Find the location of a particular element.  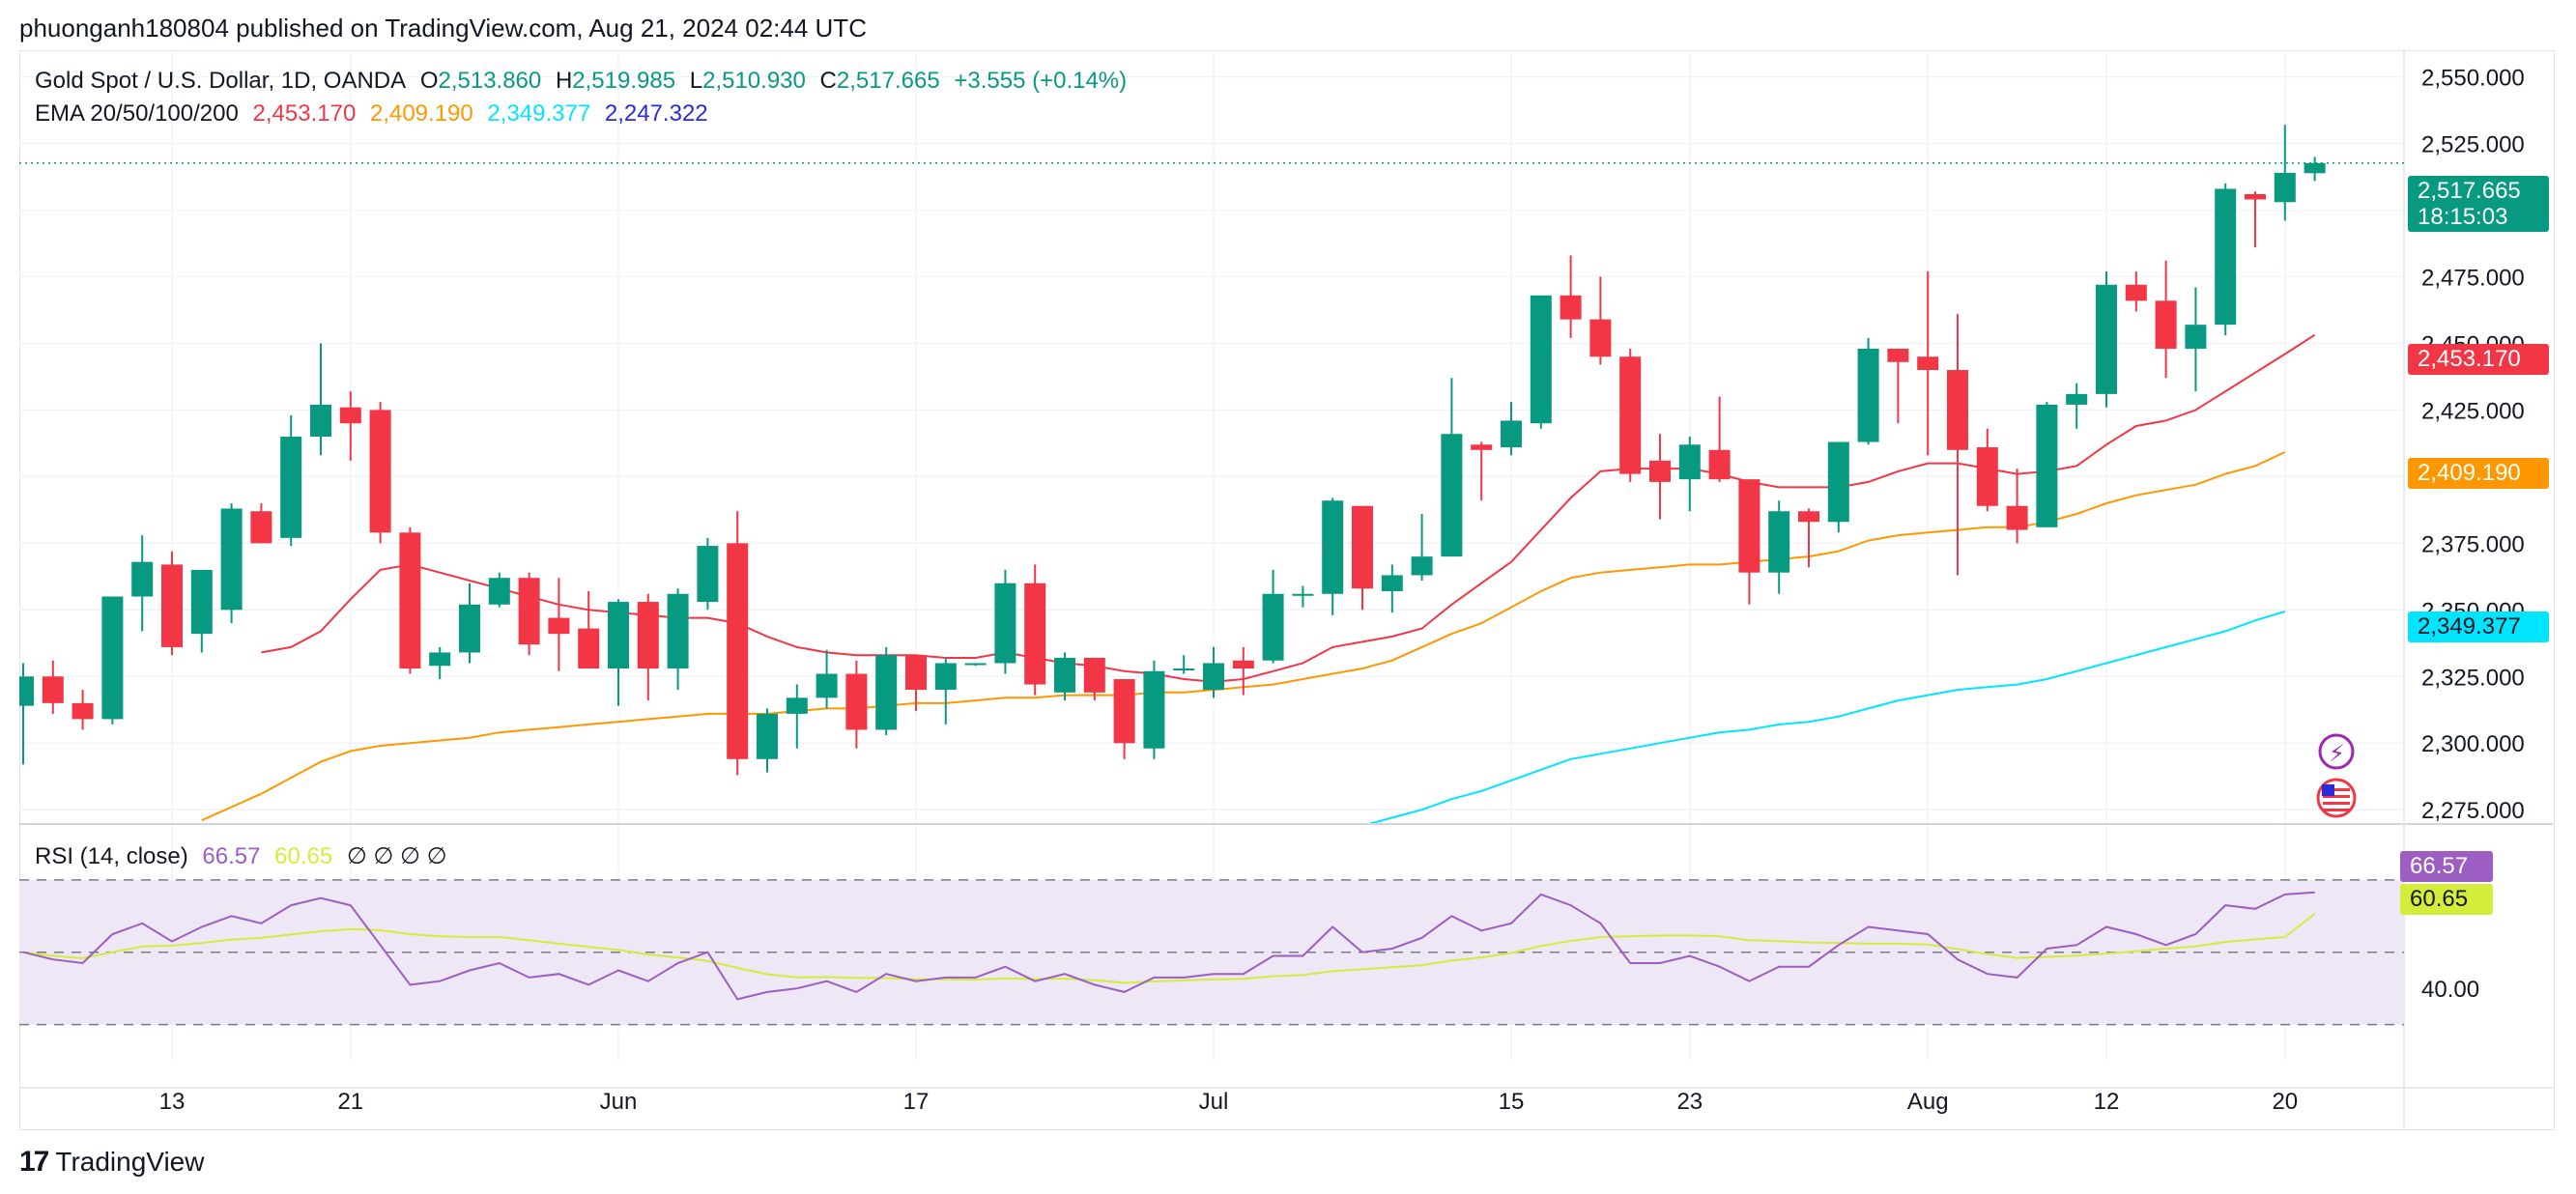

ema50-badge: 2,409.190 is located at coordinates (2479, 474).